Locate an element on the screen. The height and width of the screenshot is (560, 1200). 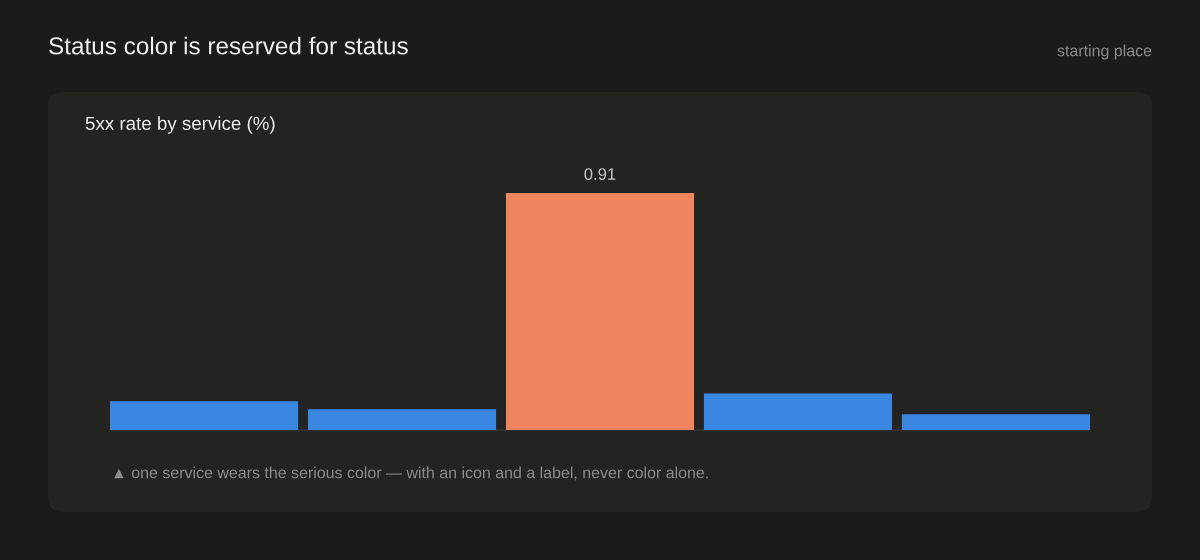
chart-title: Status color is reserved for status is located at coordinates (228, 45).